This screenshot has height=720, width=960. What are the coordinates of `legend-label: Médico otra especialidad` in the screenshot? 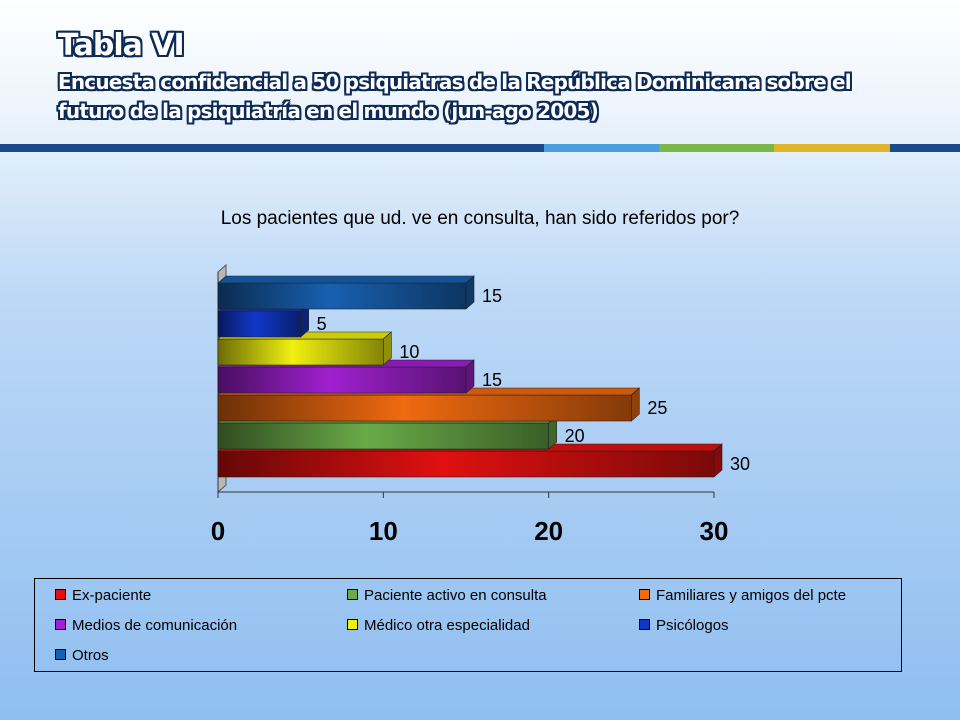 It's located at (447, 625).